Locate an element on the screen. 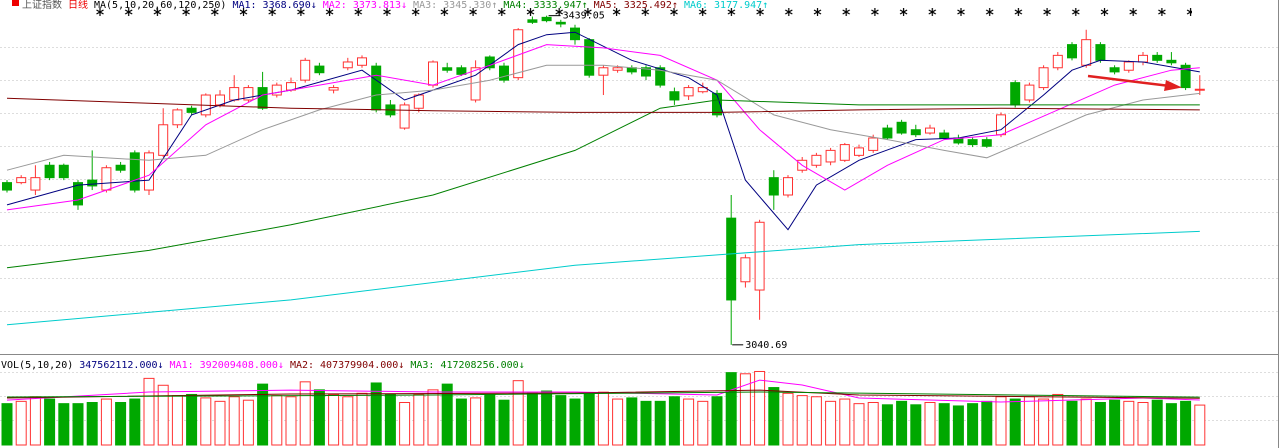 The height and width of the screenshot is (448, 1280). header-text: MA(5,10,20,60,120,250) is located at coordinates (160, 5).